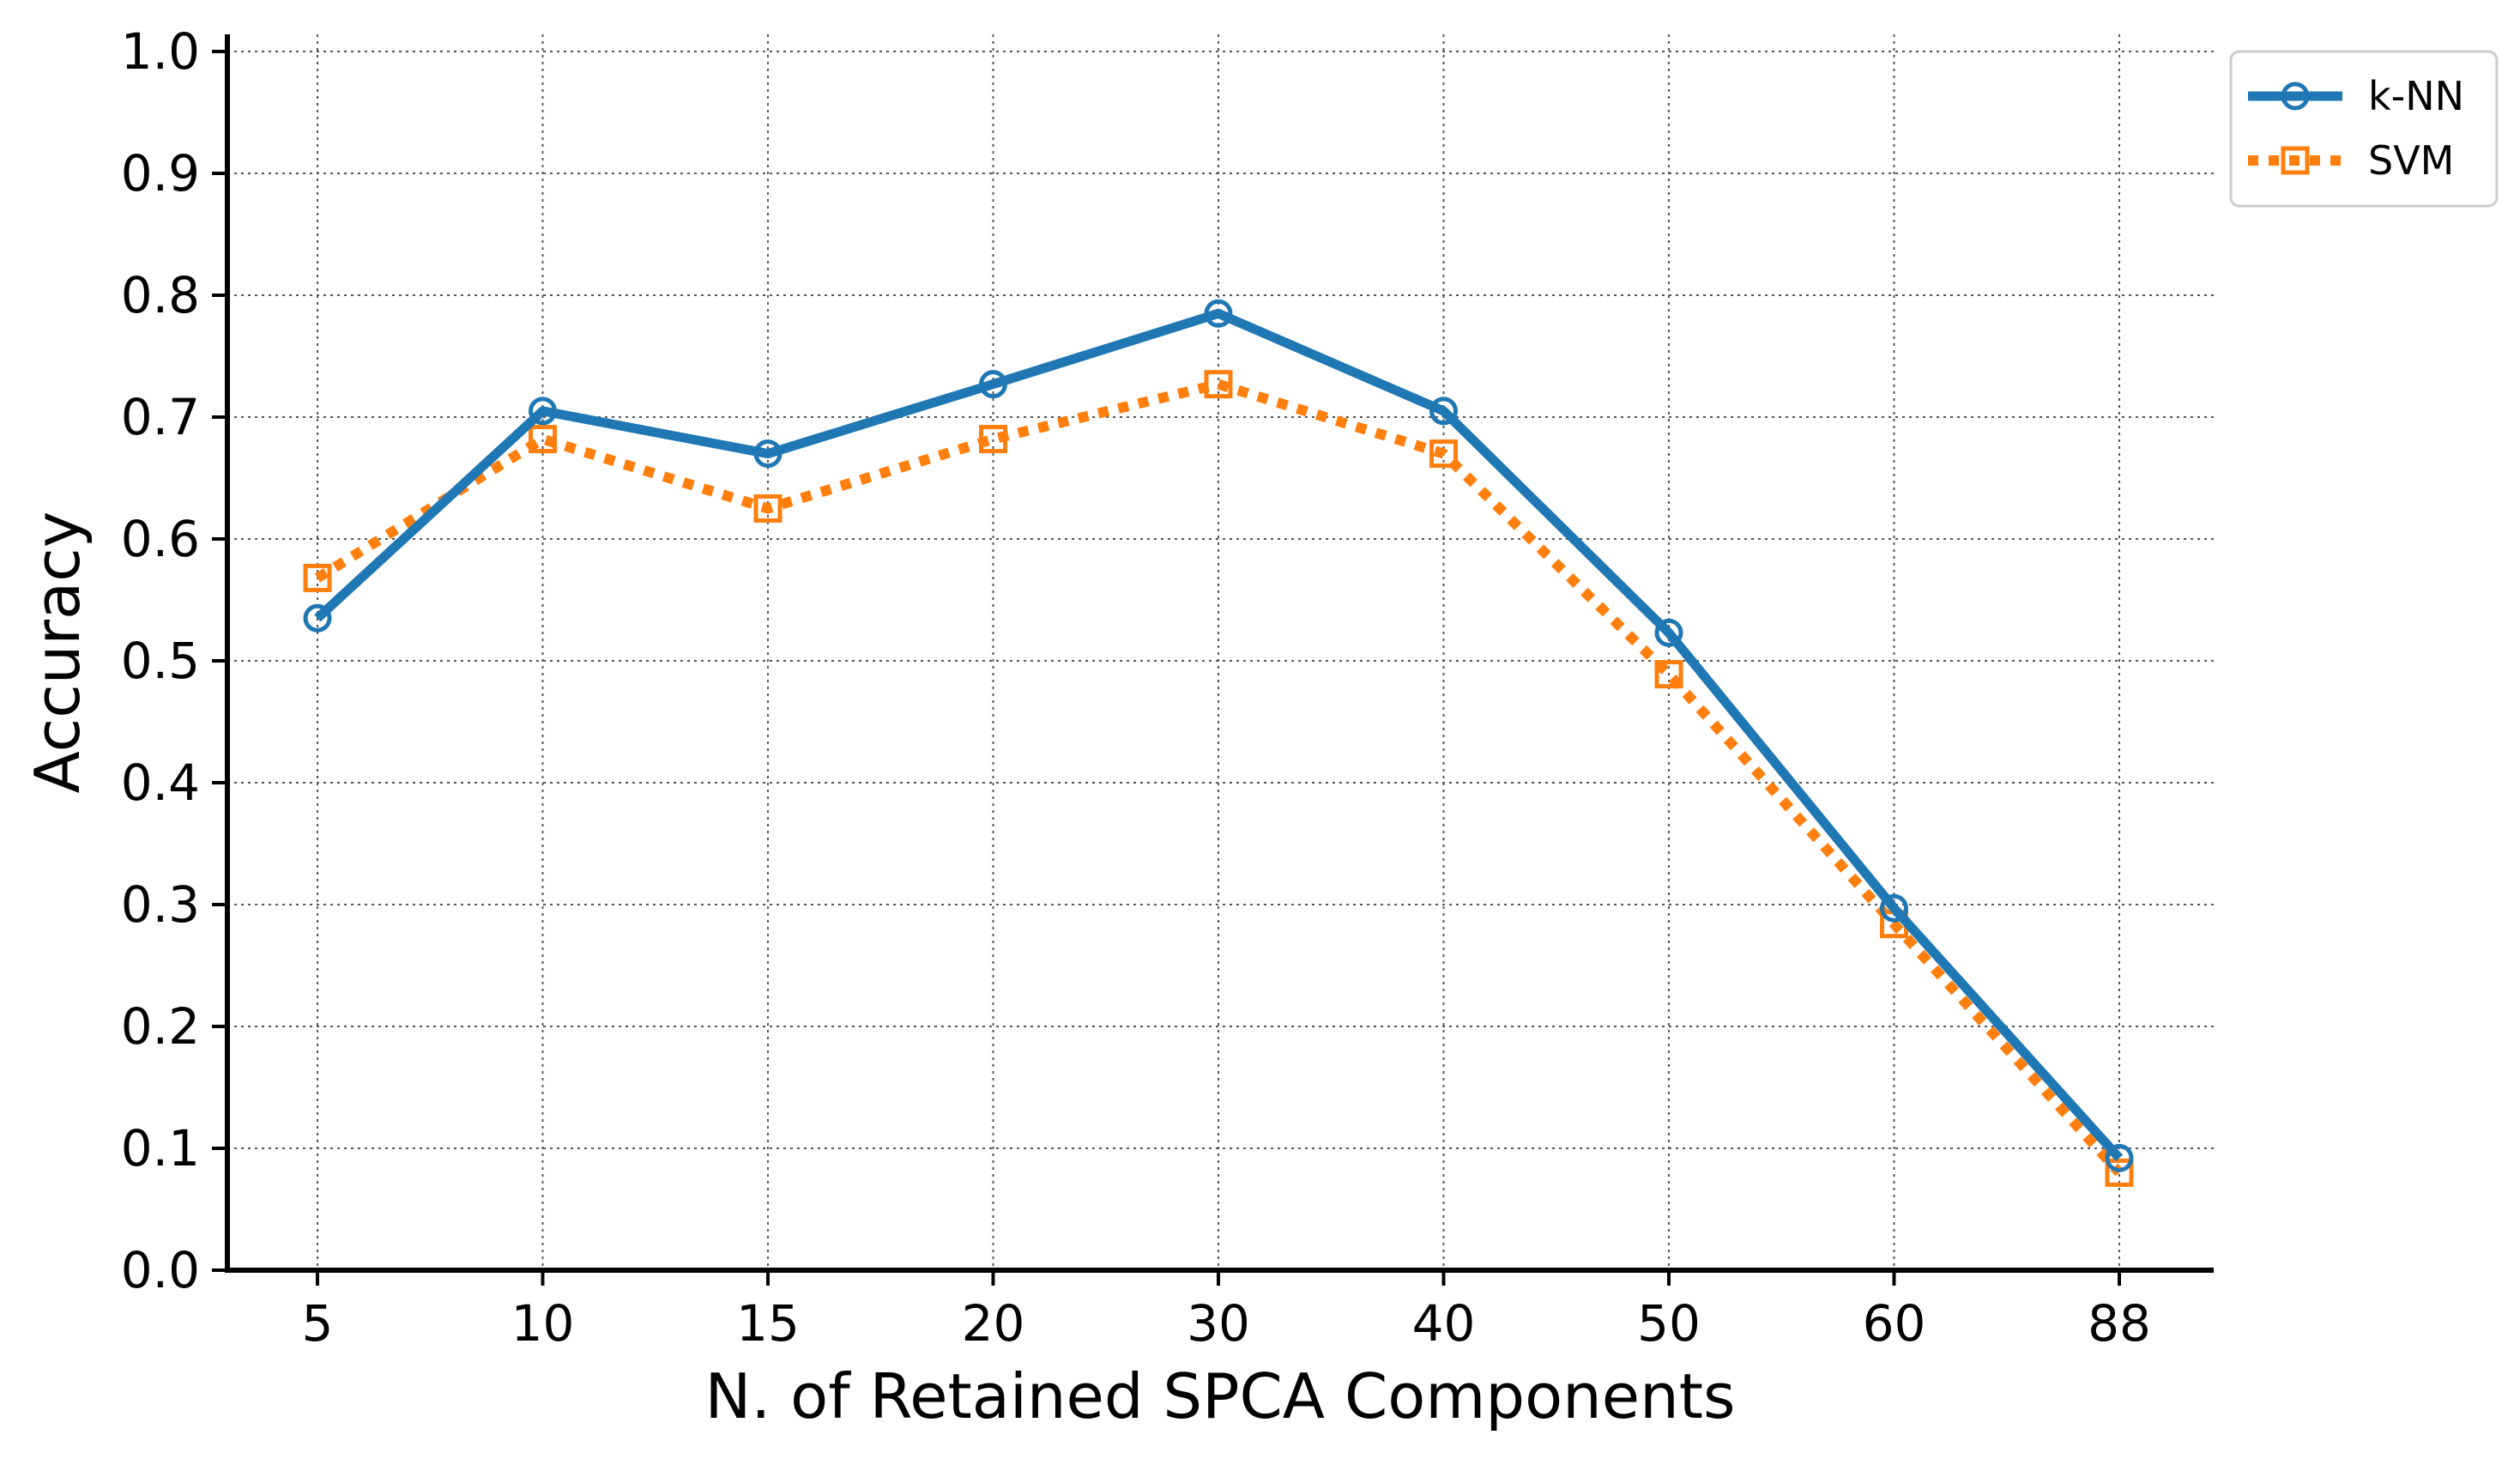 The height and width of the screenshot is (1465, 2520). I want to click on x-ticks: 5 10 15 20 30 40 50 60 88, so click(1227, 1311).